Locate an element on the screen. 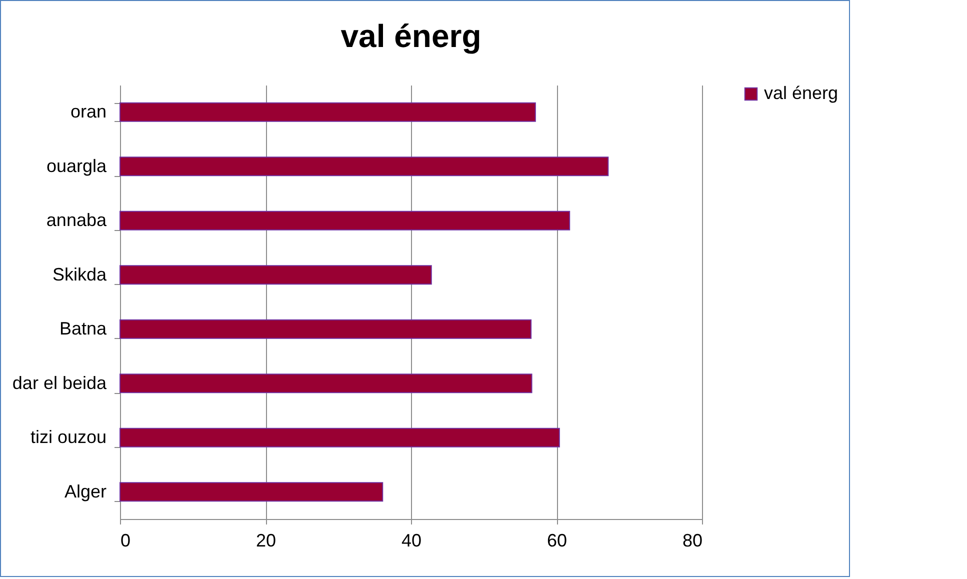 Image resolution: width=967 pixels, height=579 pixels. y-tick-label: dar el beida is located at coordinates (60, 382).